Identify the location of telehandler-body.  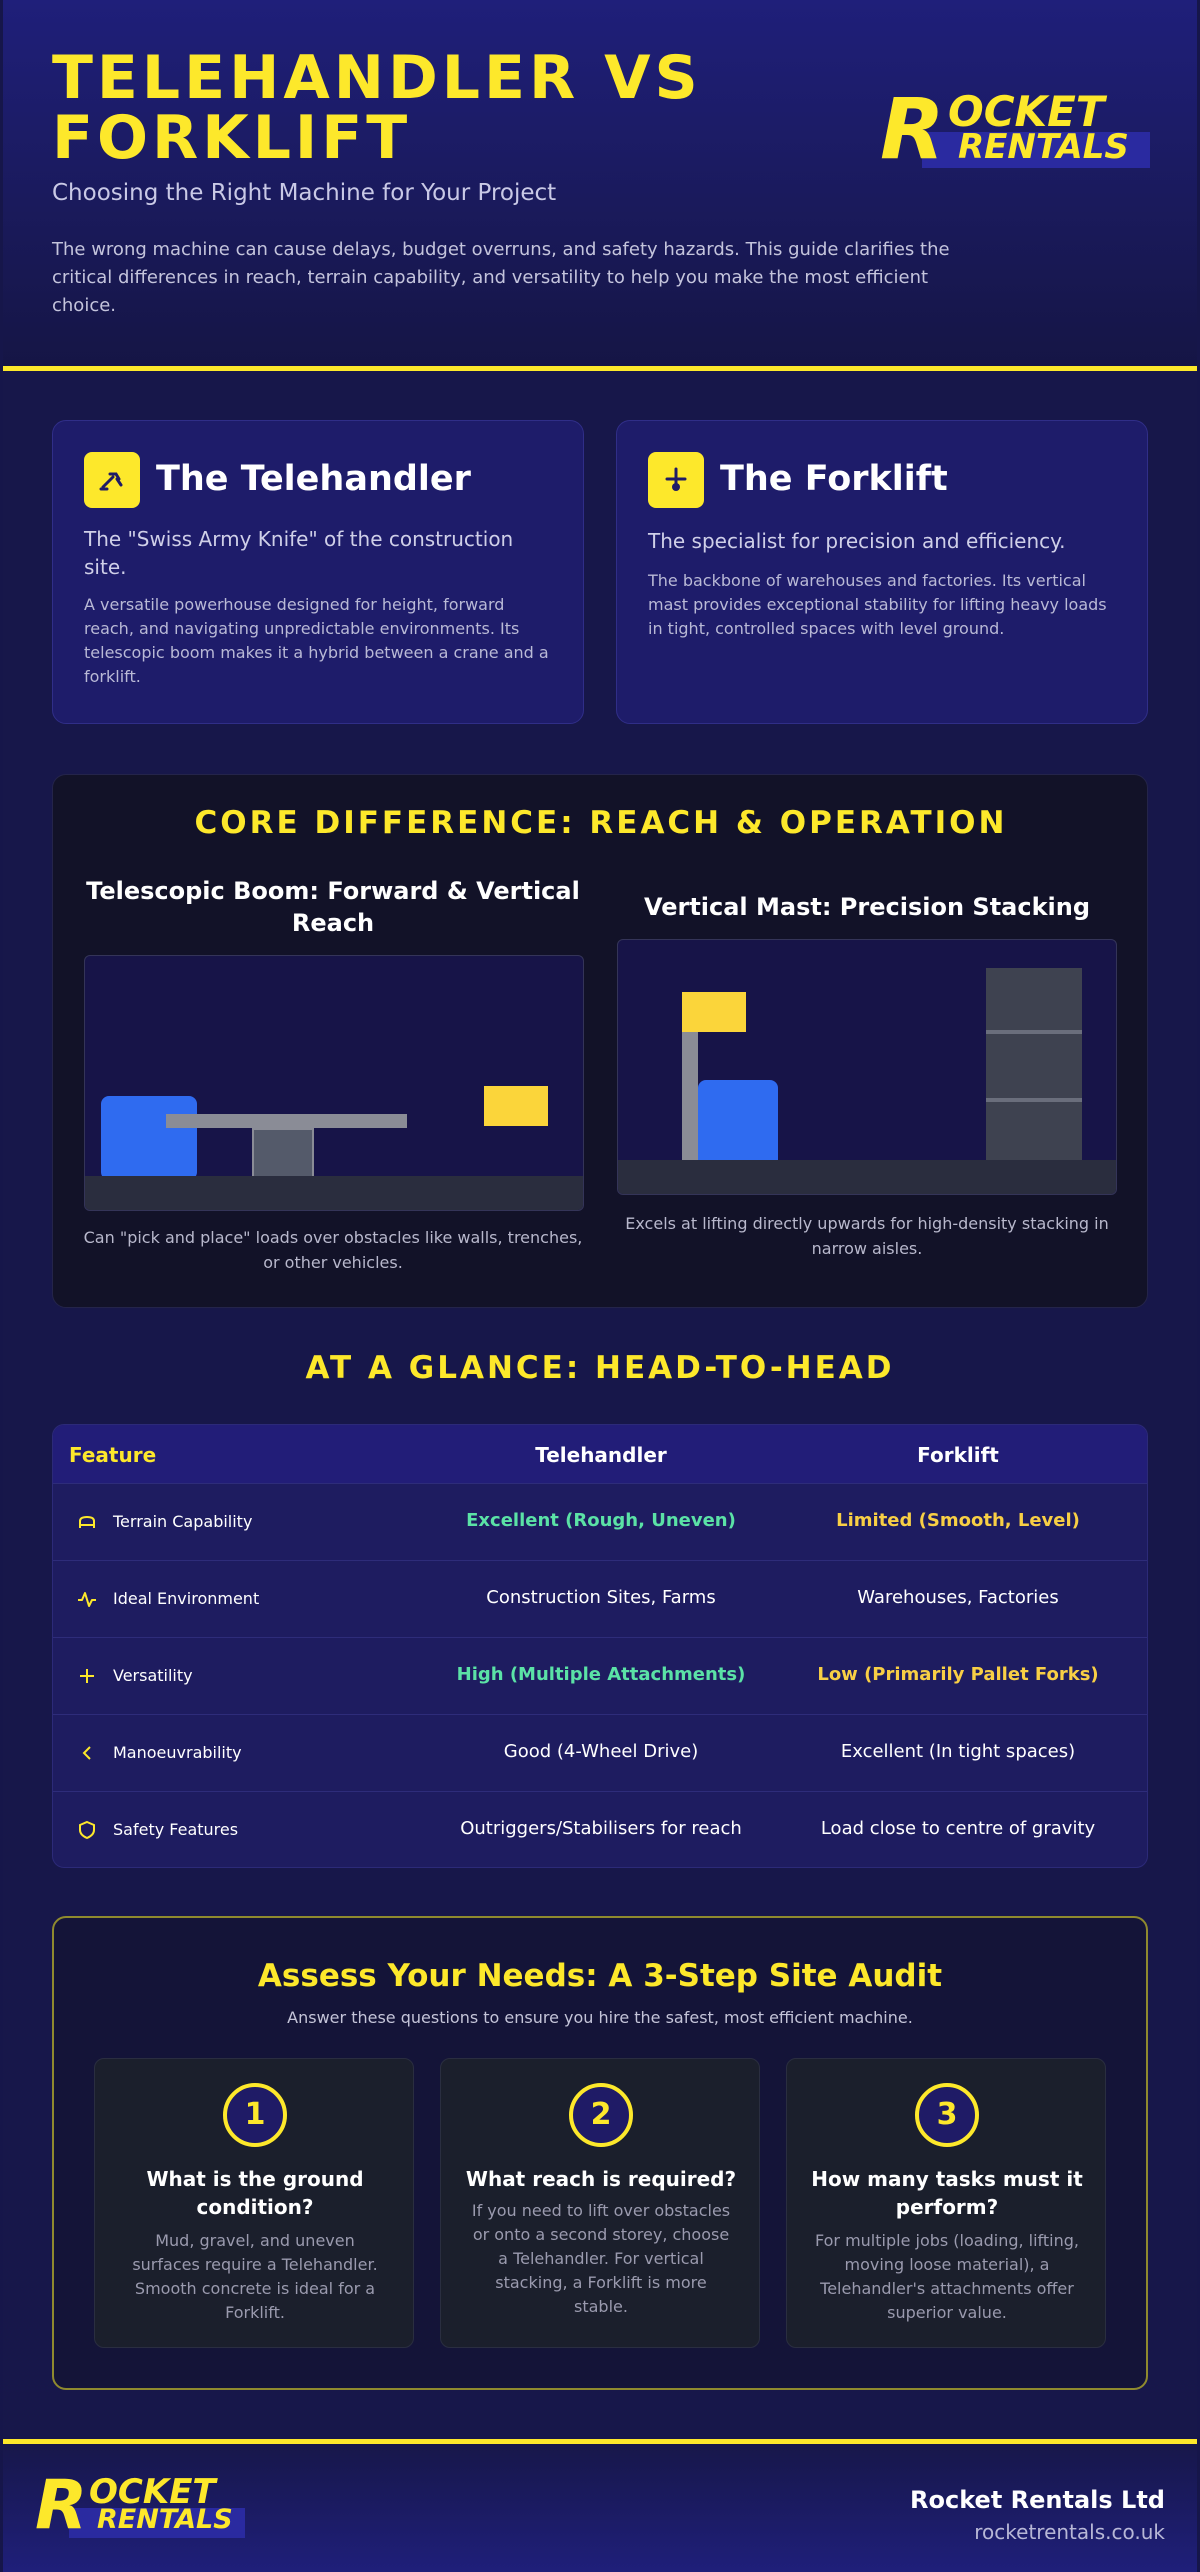
(149, 1138).